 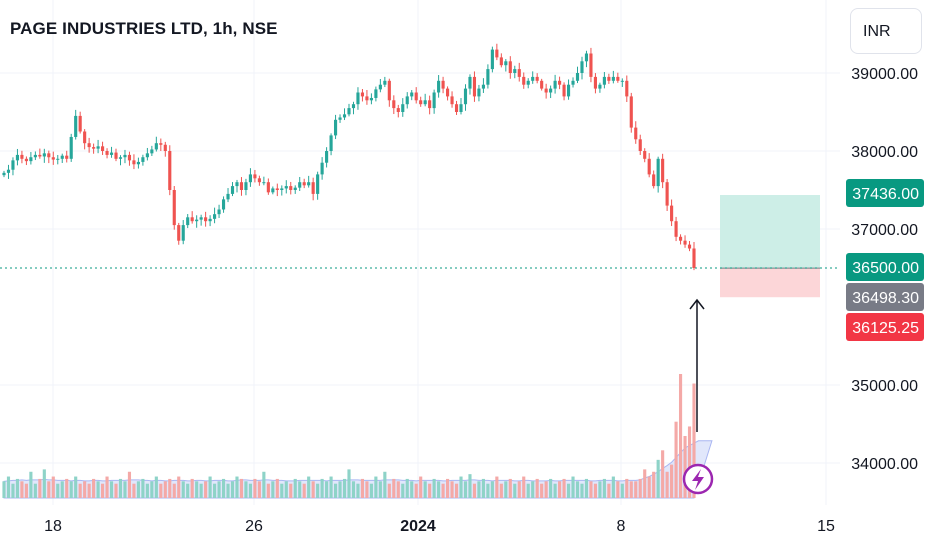 What do you see at coordinates (697, 304) in the screenshot?
I see `arrow-head` at bounding box center [697, 304].